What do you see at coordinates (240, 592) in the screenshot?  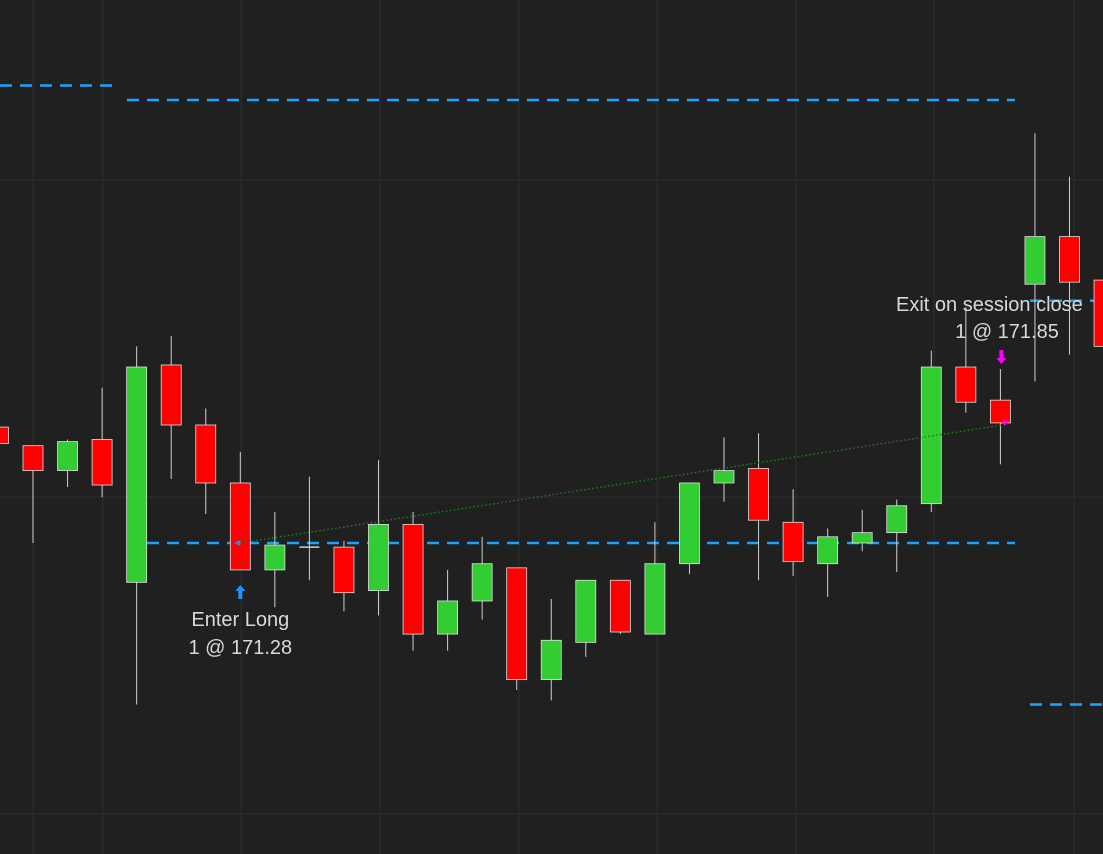 I see `entry-arrow` at bounding box center [240, 592].